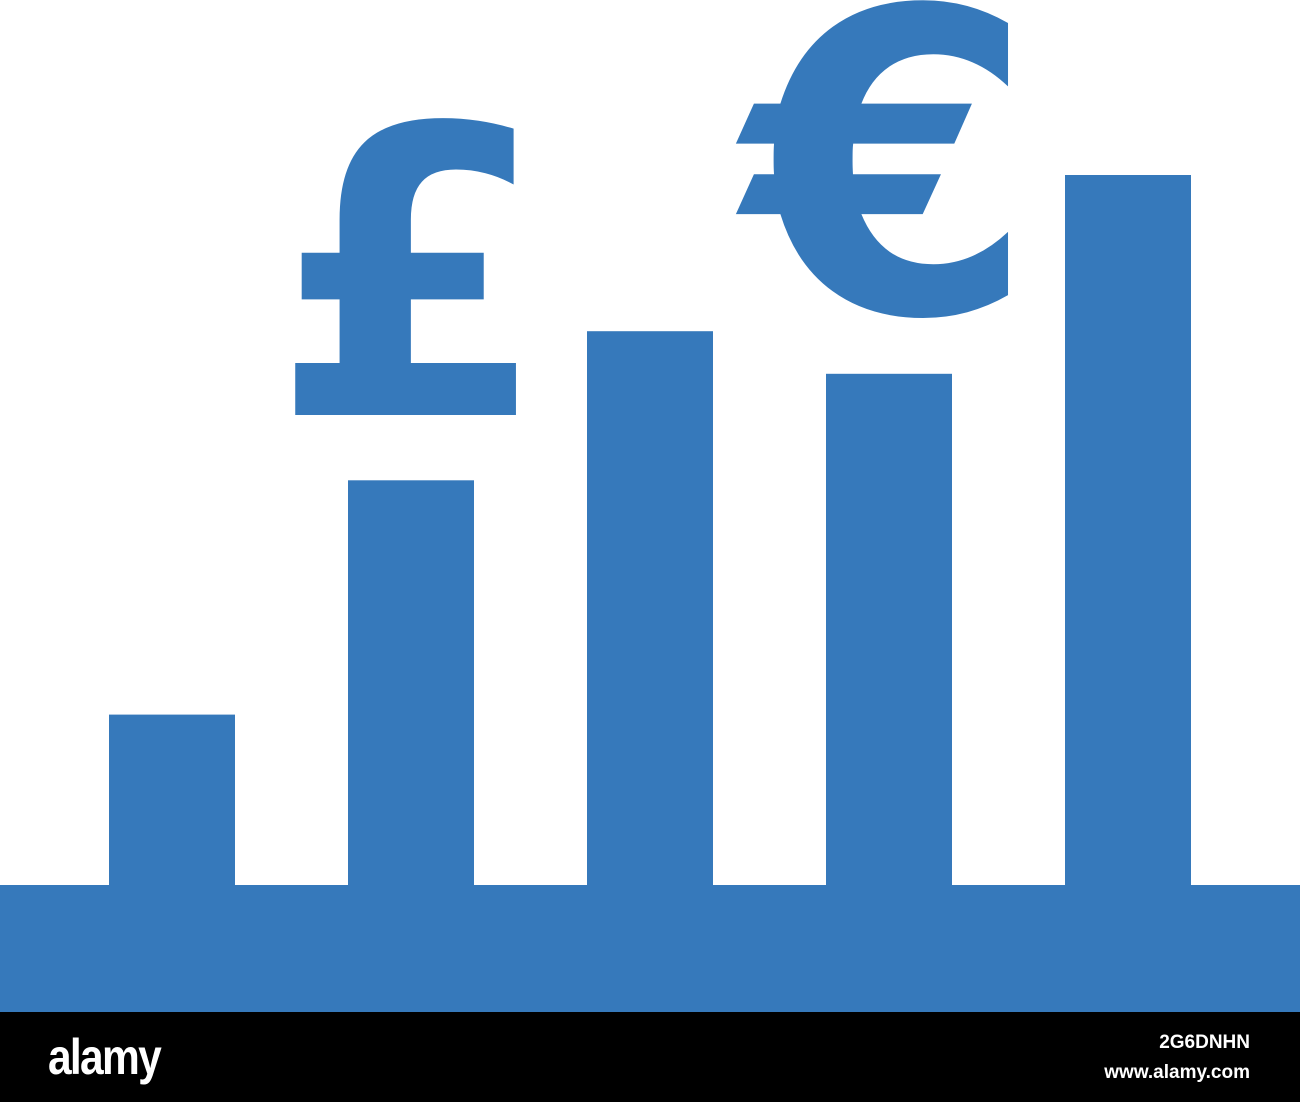  What do you see at coordinates (410, 277) in the screenshot?
I see `pound-symbol-icon: £` at bounding box center [410, 277].